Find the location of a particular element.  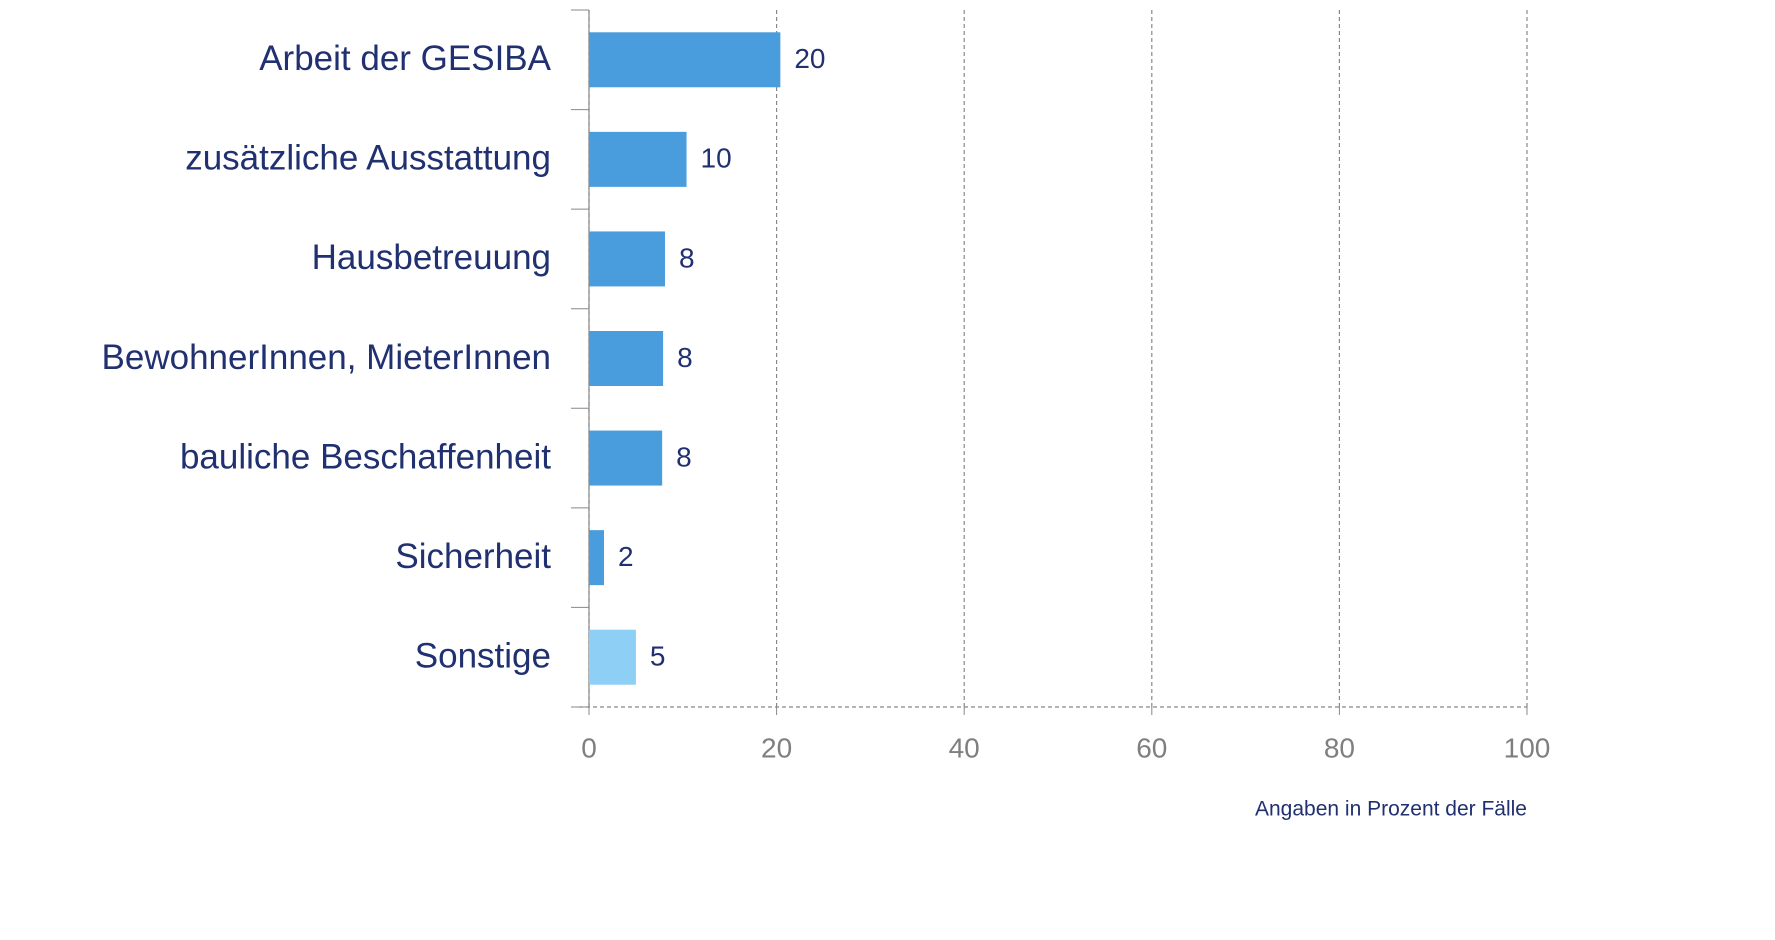

x-tick-label: 0 is located at coordinates (589, 747).